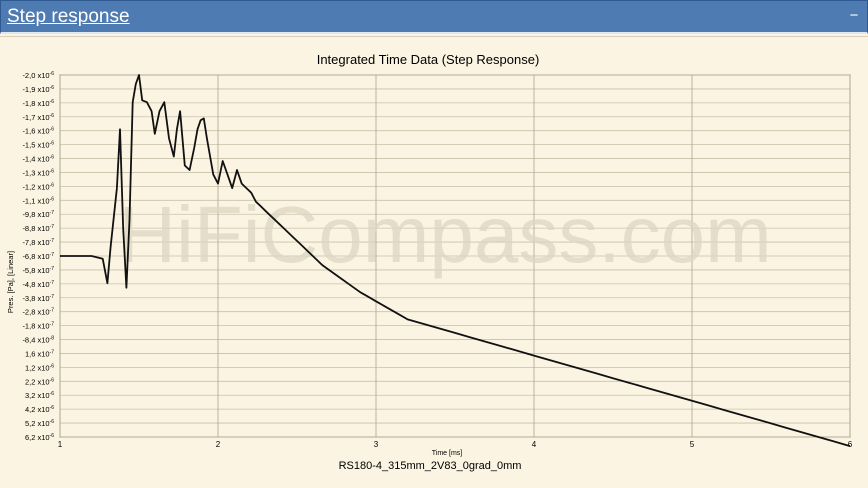 The image size is (868, 488). Describe the element at coordinates (428, 59) in the screenshot. I see `chart-title: Integrated Time Data (Step Response)` at that location.